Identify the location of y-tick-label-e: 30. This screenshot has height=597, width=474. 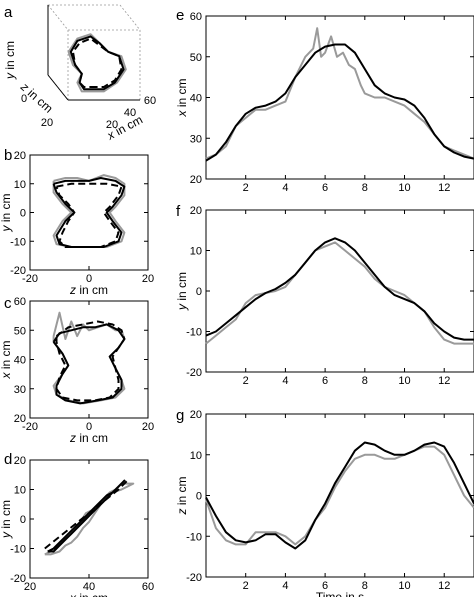
(196, 139).